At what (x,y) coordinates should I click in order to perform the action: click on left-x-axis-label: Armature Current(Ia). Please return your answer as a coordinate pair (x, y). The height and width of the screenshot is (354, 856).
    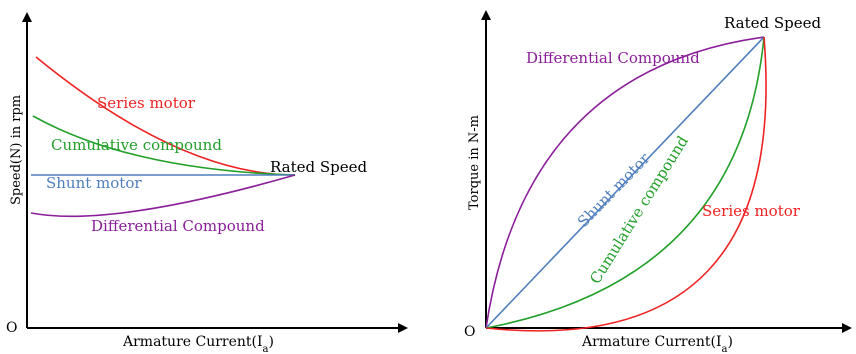
    Looking at the image, I should click on (198, 344).